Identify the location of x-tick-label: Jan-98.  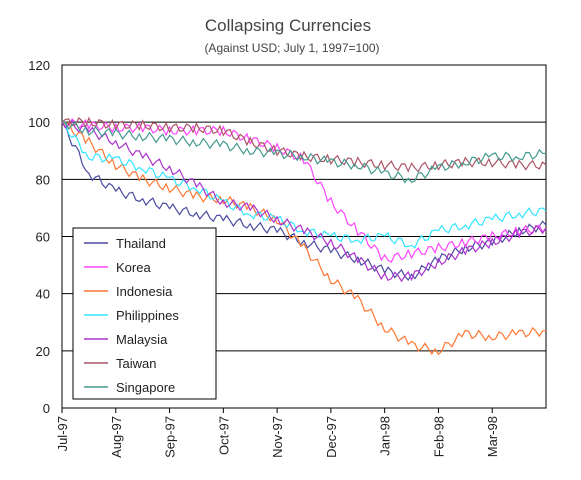
(385, 436).